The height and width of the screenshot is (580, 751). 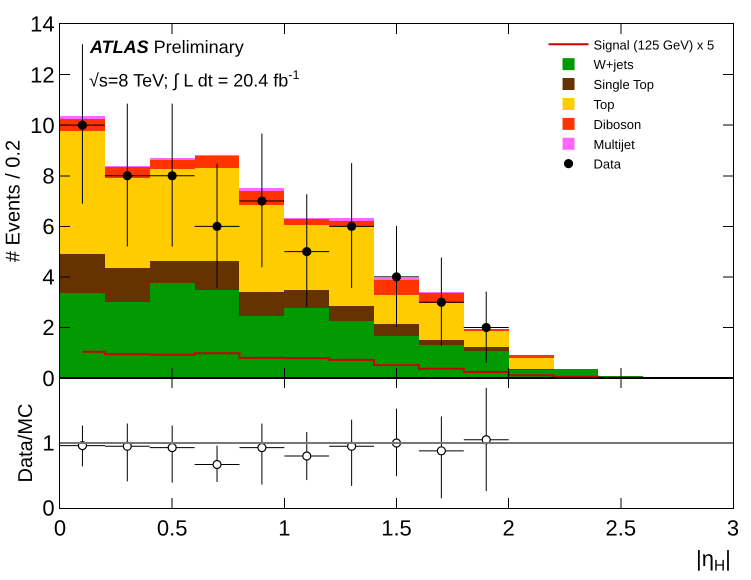 What do you see at coordinates (172, 527) in the screenshot?
I see `x-tick-label: 0.5` at bounding box center [172, 527].